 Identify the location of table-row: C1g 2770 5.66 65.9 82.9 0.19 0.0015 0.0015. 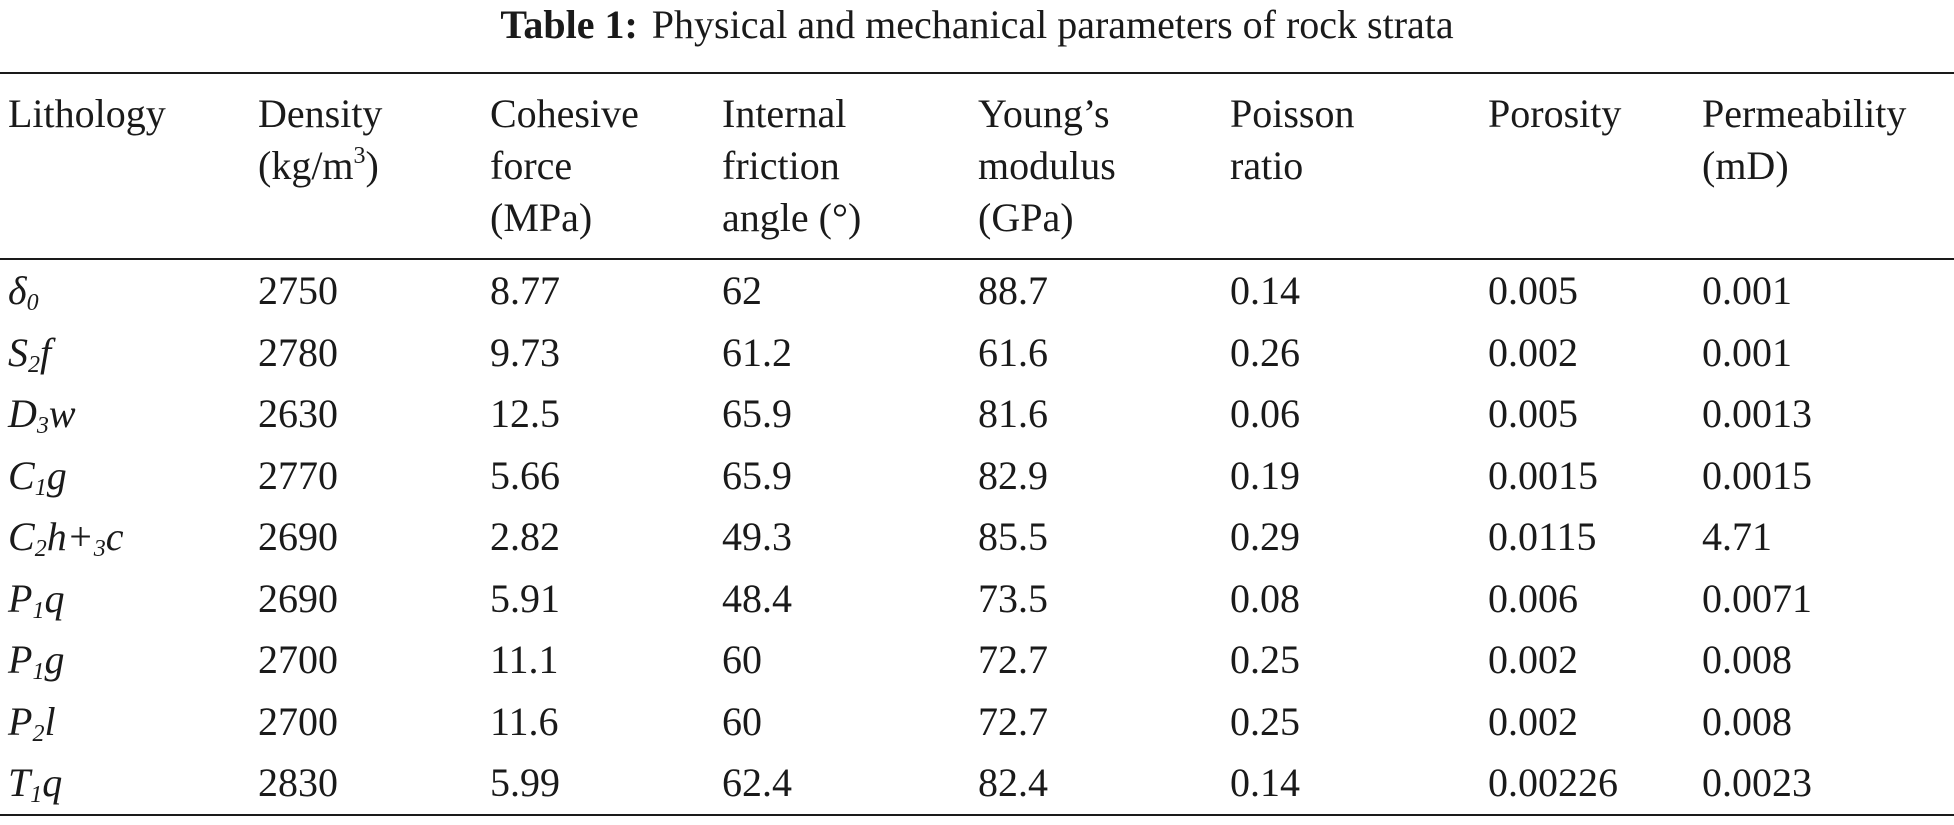
(977, 476).